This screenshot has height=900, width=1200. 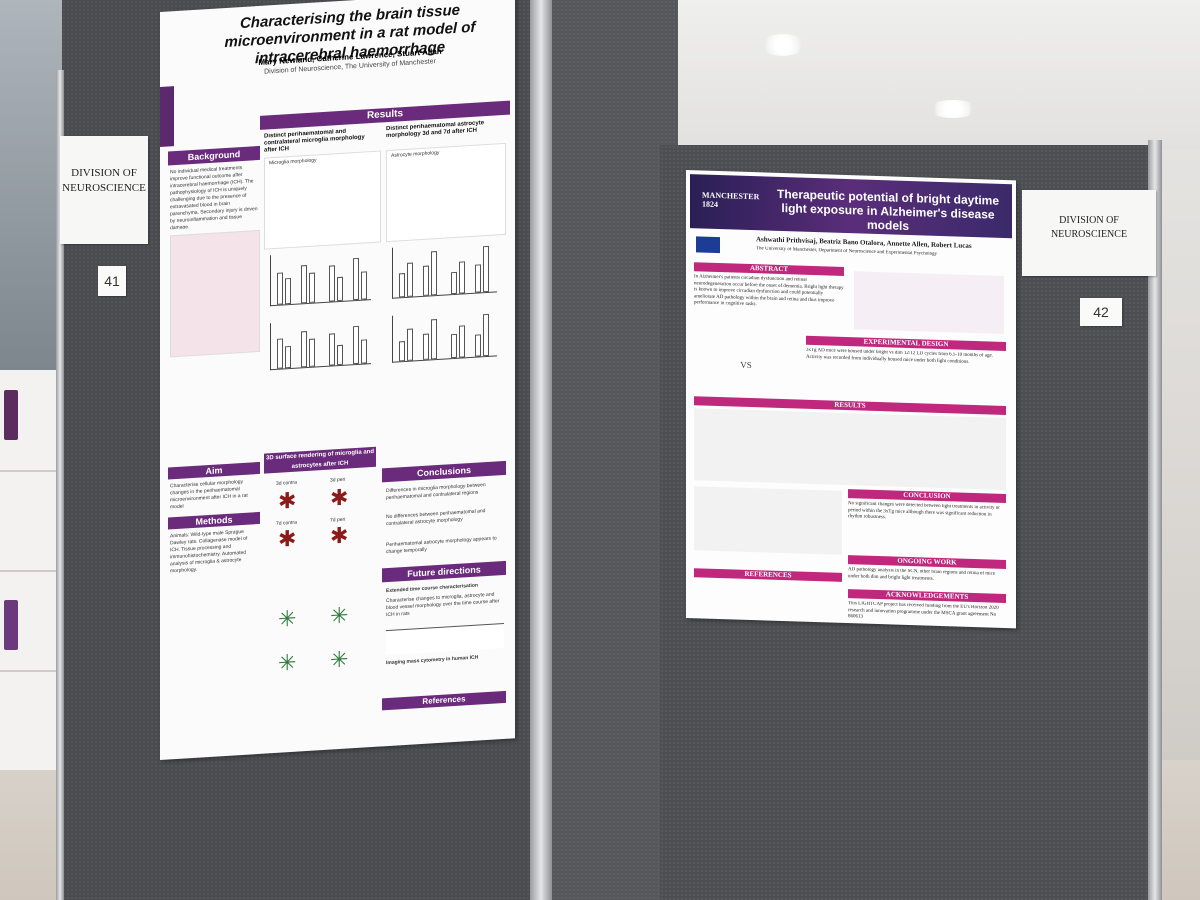 What do you see at coordinates (444, 270) in the screenshot?
I see `astrocyte-bar-charts` at bounding box center [444, 270].